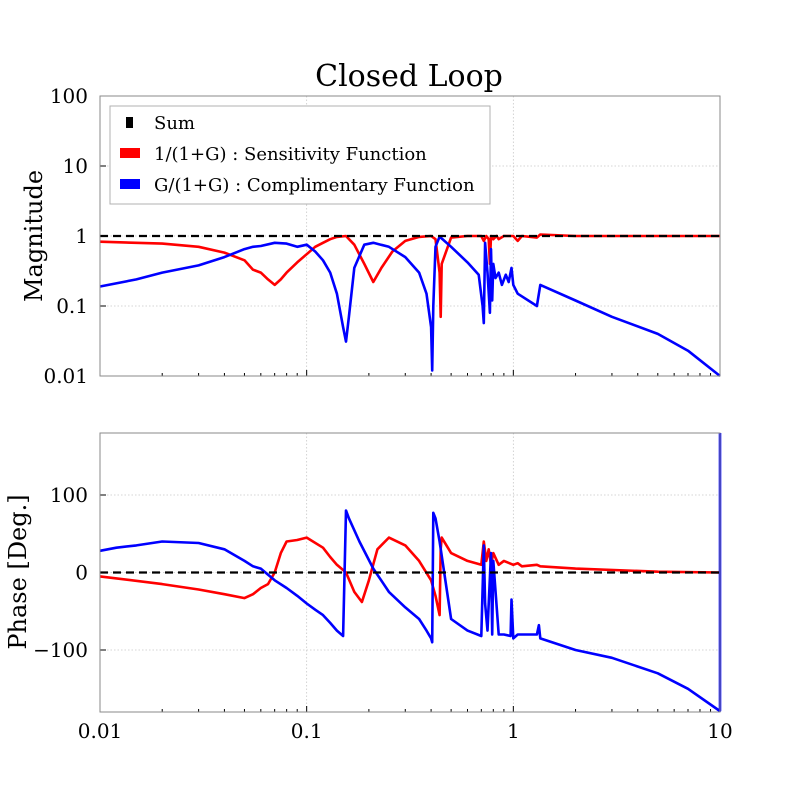 The width and height of the screenshot is (800, 800). I want to click on magnitude-ytick-label: 10, so click(75, 166).